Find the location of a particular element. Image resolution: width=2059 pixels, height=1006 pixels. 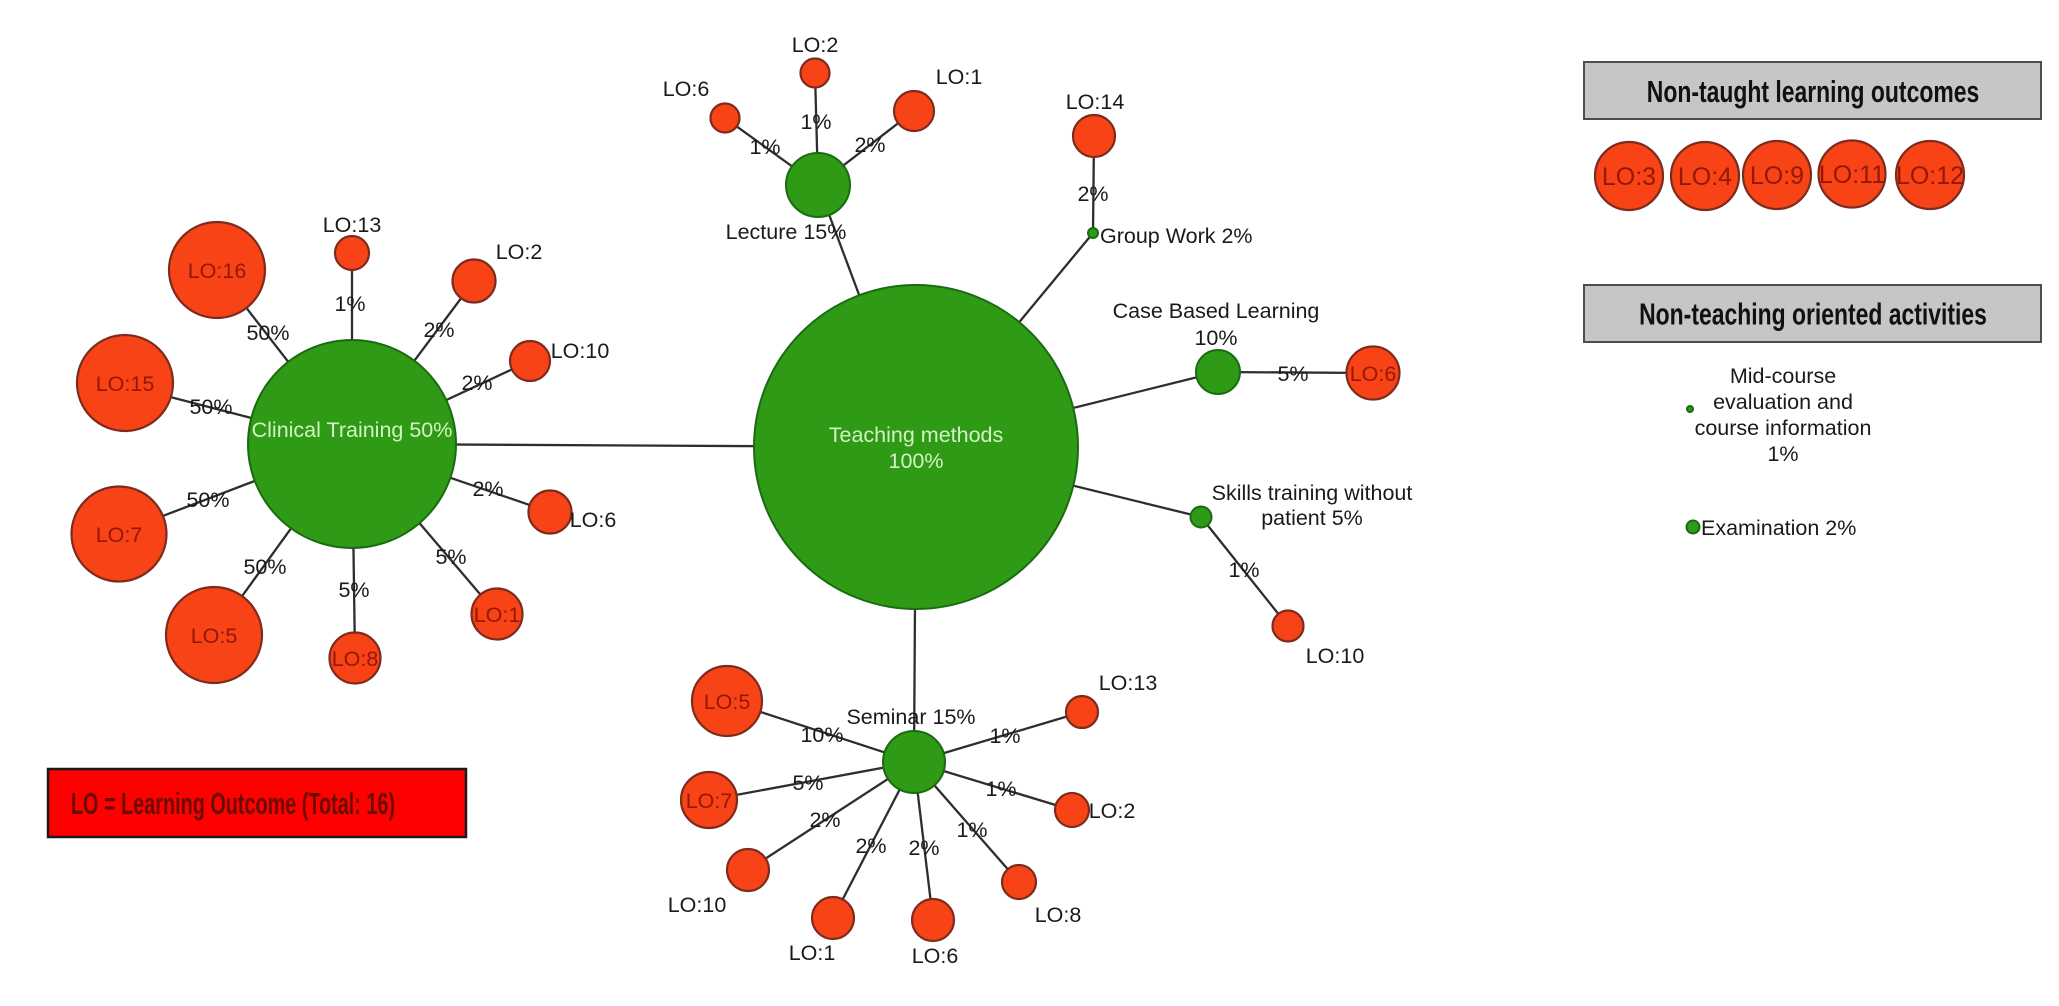

svg-text: course information is located at coordinates (1783, 428).